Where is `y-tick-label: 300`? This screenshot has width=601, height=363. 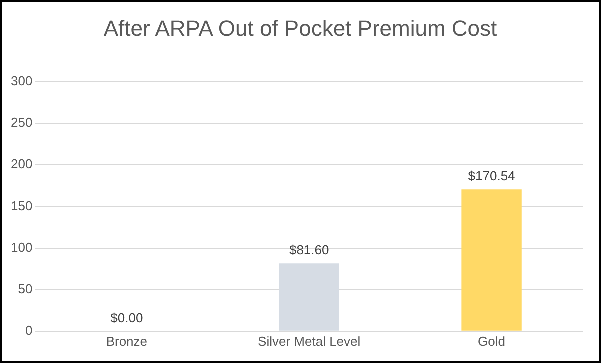
y-tick-label: 300 is located at coordinates (21, 81).